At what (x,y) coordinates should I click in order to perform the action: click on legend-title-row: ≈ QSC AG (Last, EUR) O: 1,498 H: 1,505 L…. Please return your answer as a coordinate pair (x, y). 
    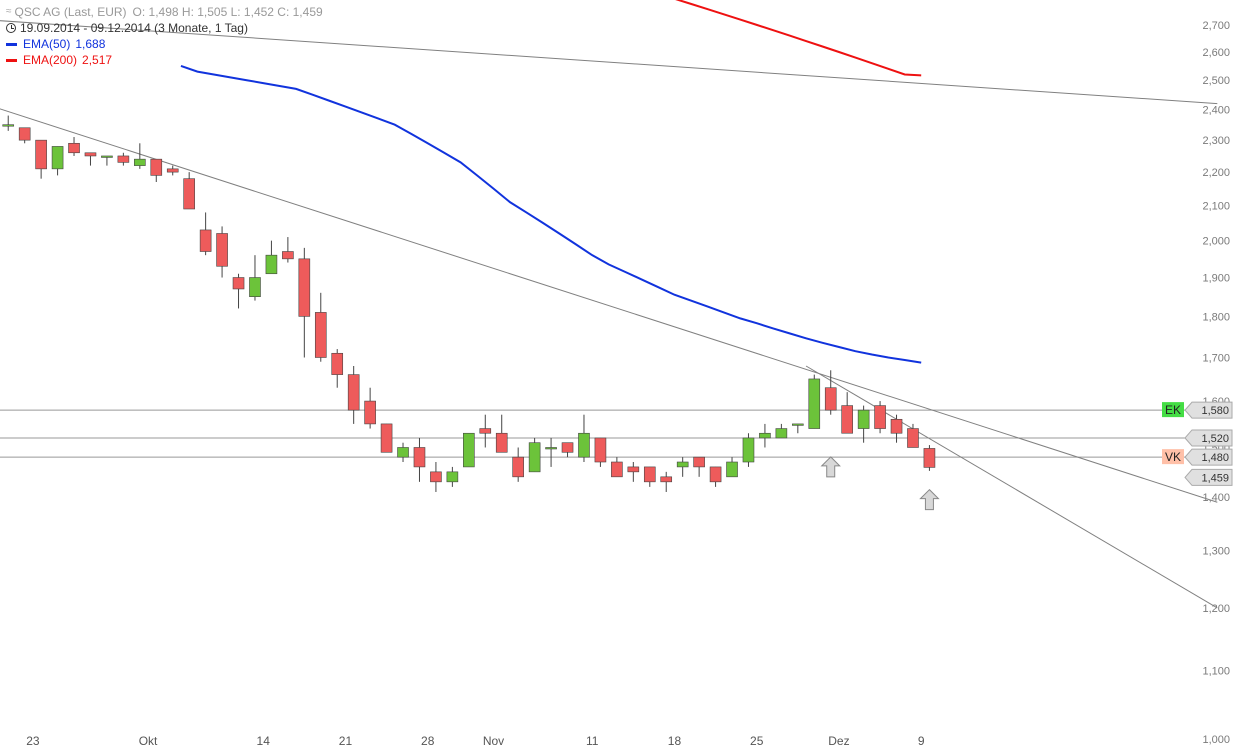
    Looking at the image, I should click on (164, 12).